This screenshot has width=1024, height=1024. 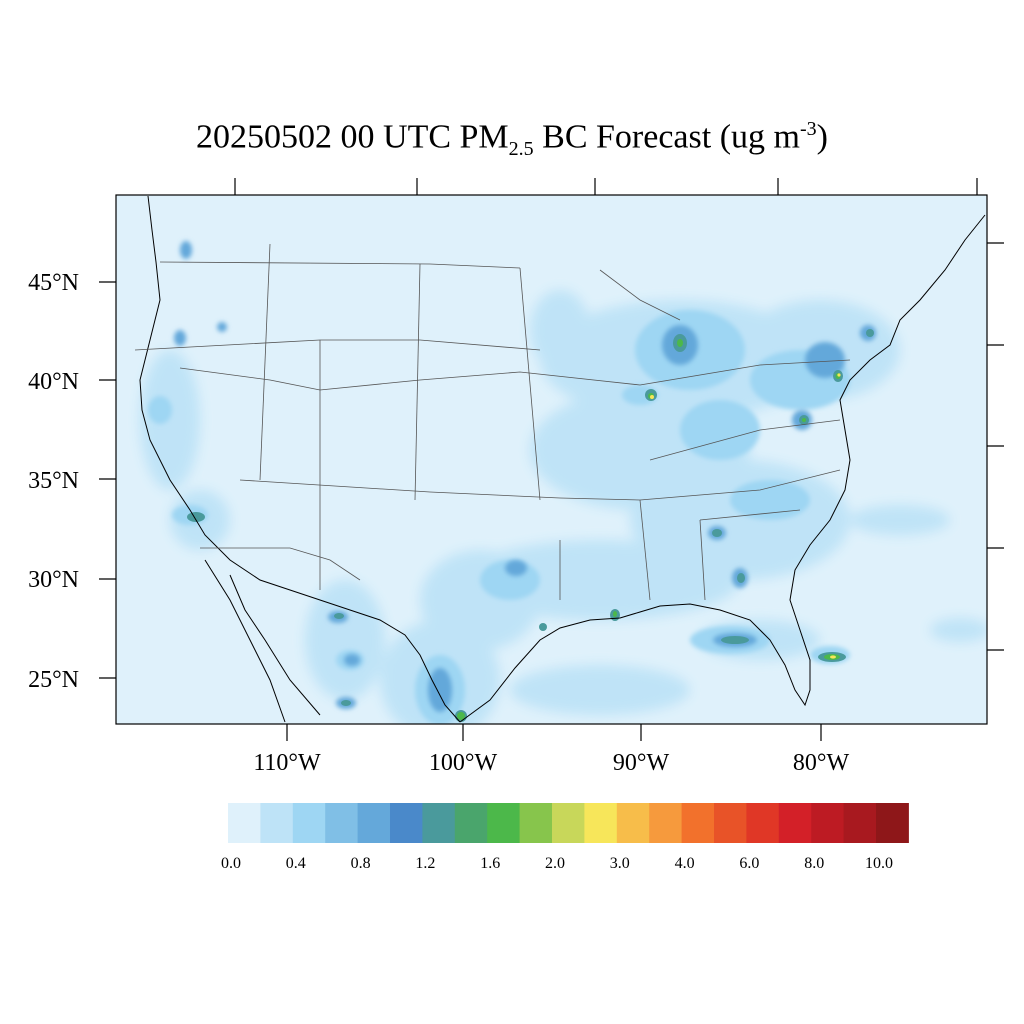 What do you see at coordinates (749, 863) in the screenshot?
I see `colorbar-label: 6.0` at bounding box center [749, 863].